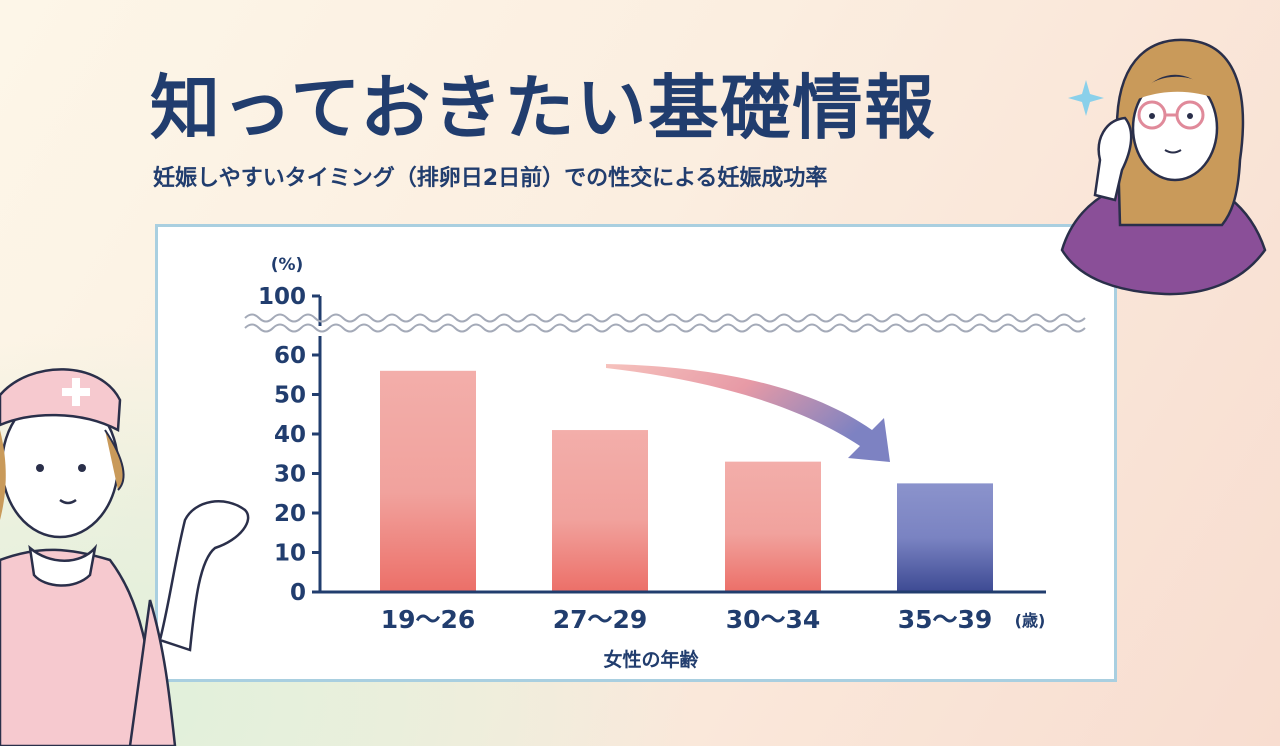  What do you see at coordinates (282, 297) in the screenshot?
I see `y-tick-label: 100` at bounding box center [282, 297].